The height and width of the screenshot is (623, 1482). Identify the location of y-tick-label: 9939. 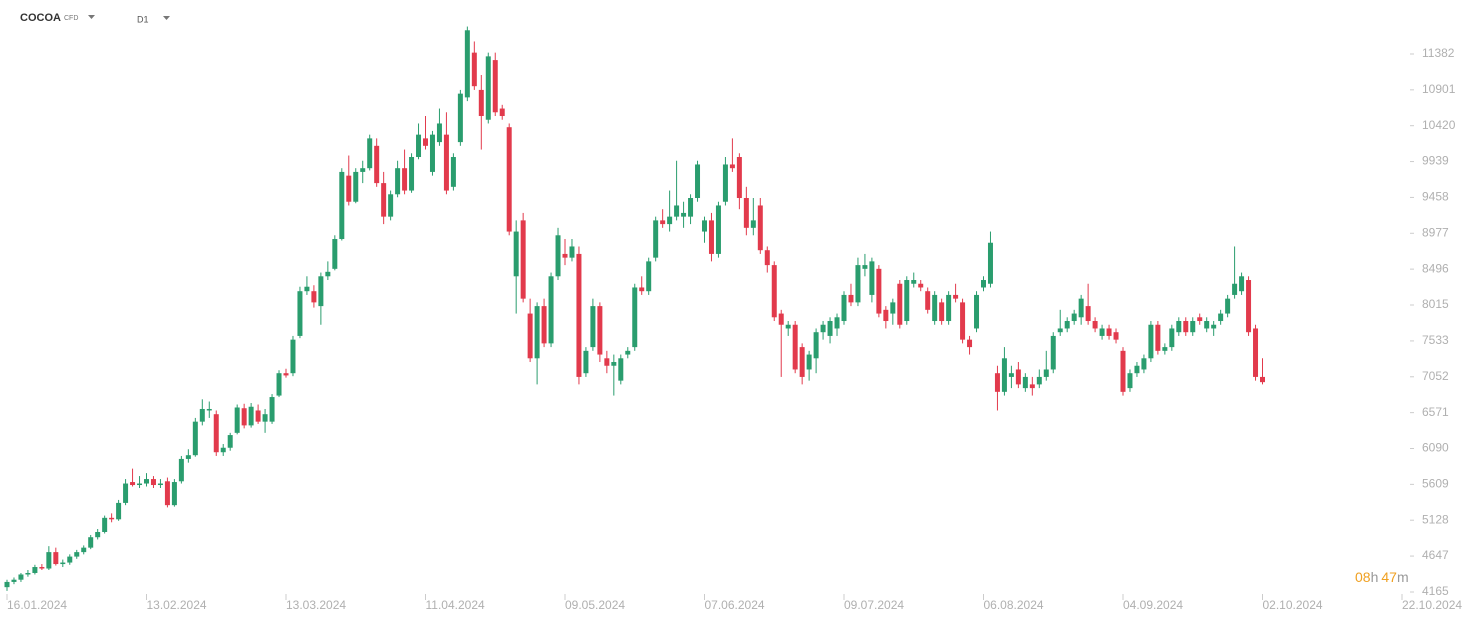
(1435, 161).